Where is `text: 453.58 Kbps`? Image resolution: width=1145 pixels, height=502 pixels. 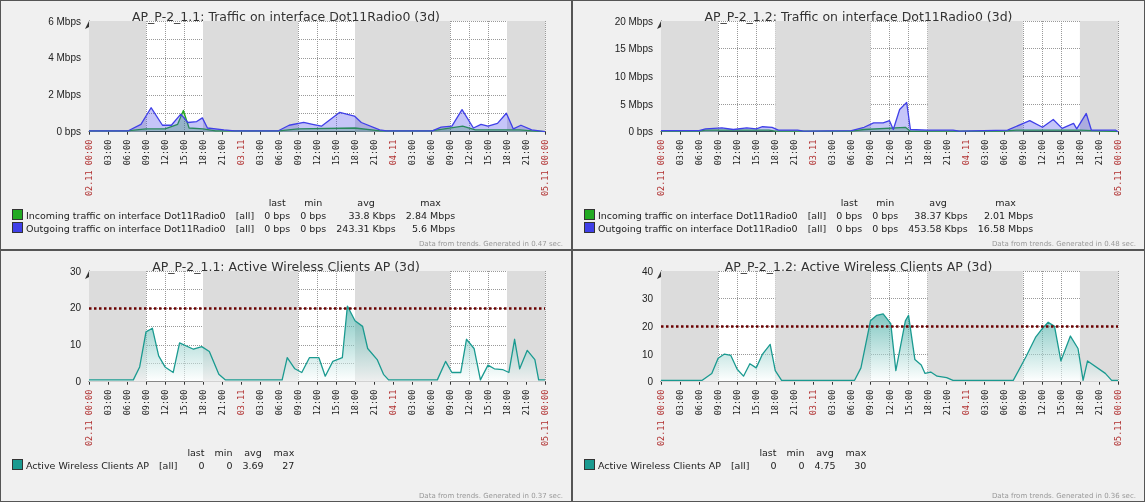
text: 453.58 Kbps is located at coordinates (938, 228).